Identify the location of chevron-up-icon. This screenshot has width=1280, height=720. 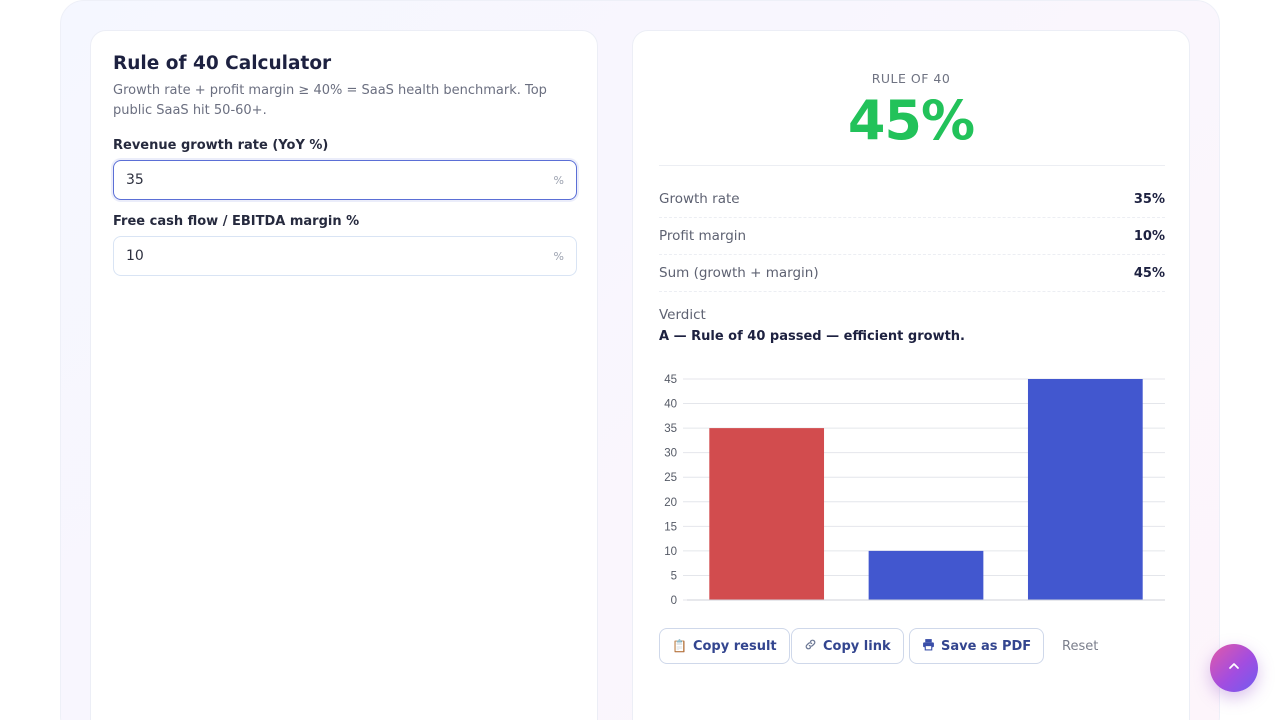
(1234, 668).